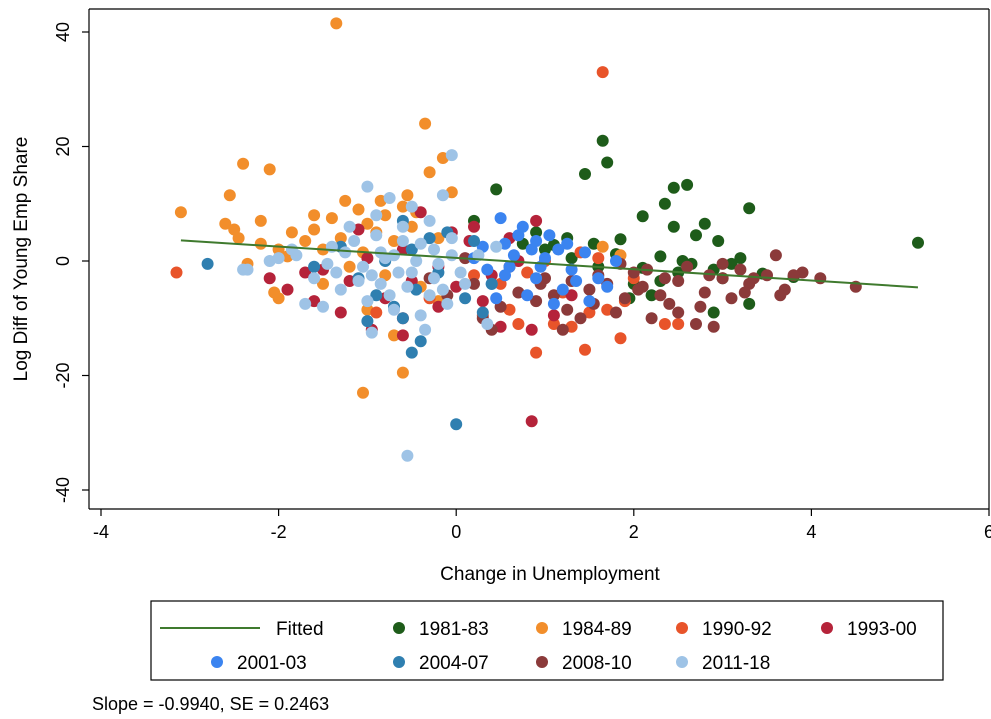  What do you see at coordinates (21, 259) in the screenshot?
I see `y-axis-title: Log Diff of Young Emp Share` at bounding box center [21, 259].